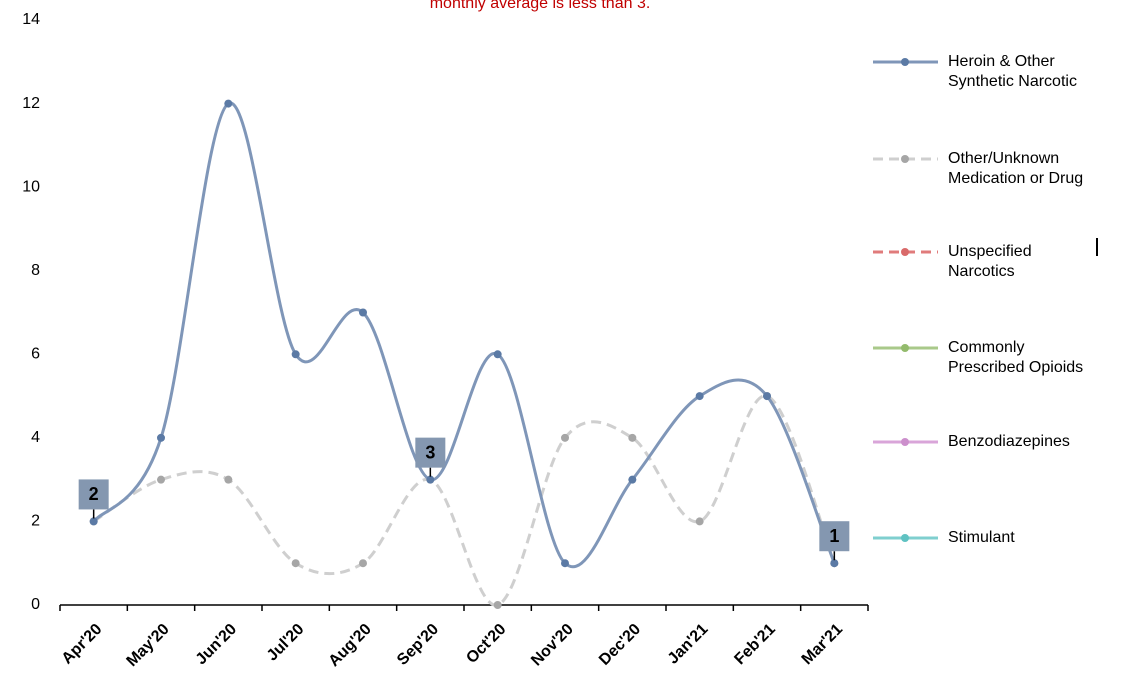 The image size is (1129, 689). What do you see at coordinates (1016, 168) in the screenshot?
I see `legend-label: Other/Unknown Medication or Drug` at bounding box center [1016, 168].